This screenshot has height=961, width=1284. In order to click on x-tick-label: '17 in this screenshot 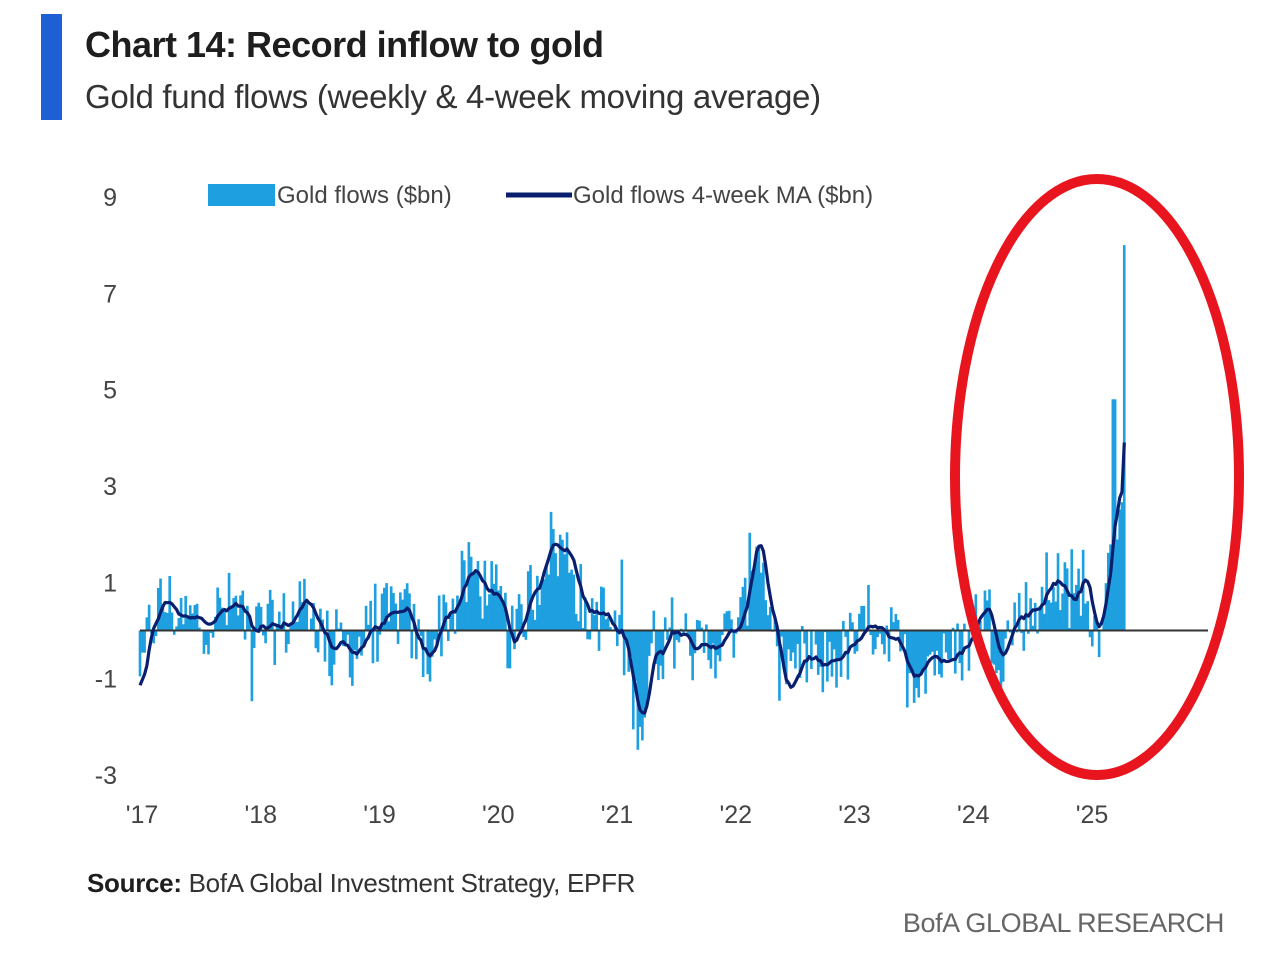, I will do `click(142, 815)`.